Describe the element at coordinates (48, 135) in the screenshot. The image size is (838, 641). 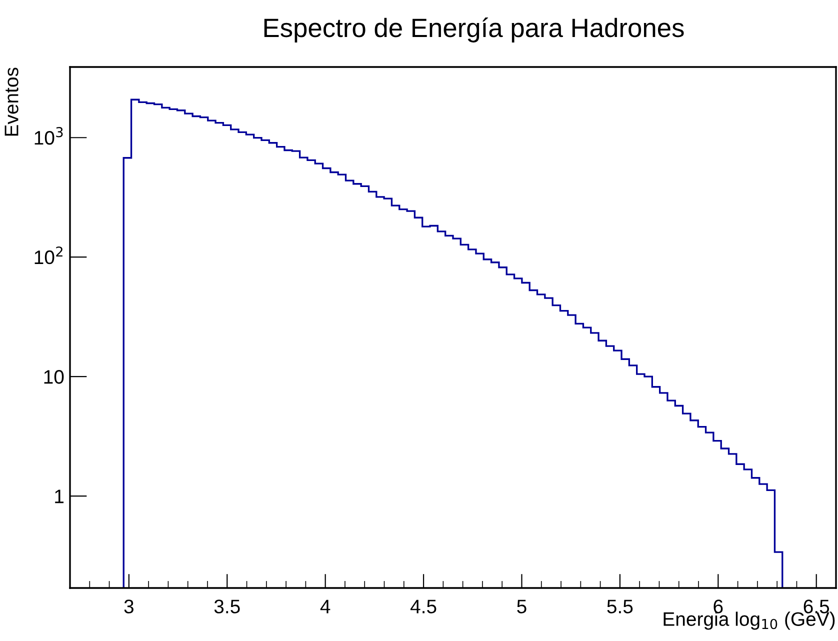
I see `y-tick-label: 10$^{3}$` at that location.